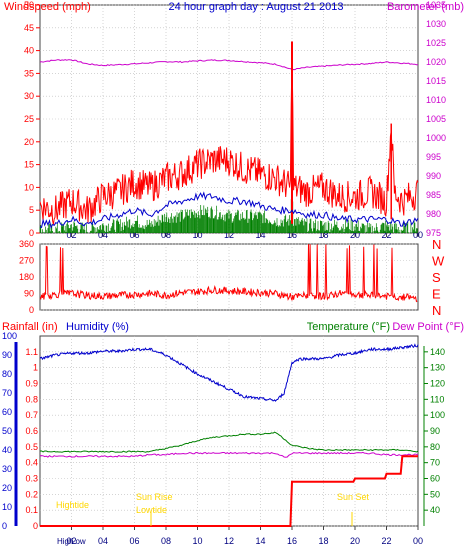 The height and width of the screenshot is (555, 466). Describe the element at coordinates (435, 510) in the screenshot. I see `temperature-tick-label: 40` at that location.